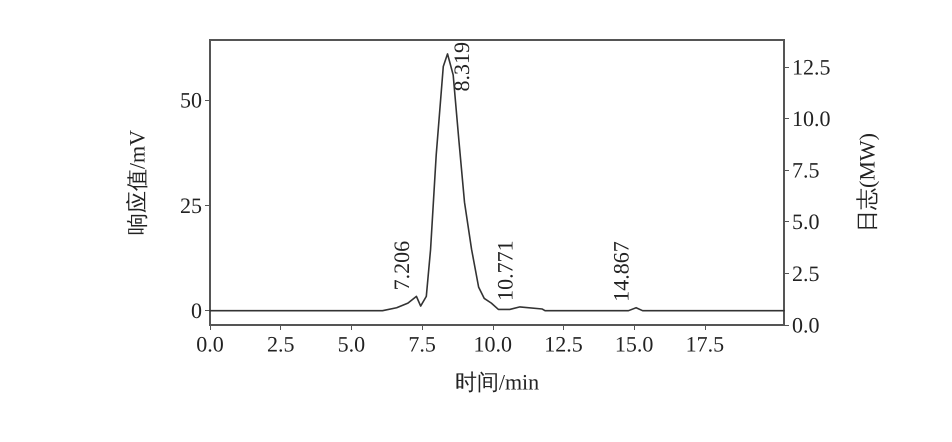 This screenshot has width=952, height=442. I want to click on y-axis-title: 响应值/mV, so click(137, 183).